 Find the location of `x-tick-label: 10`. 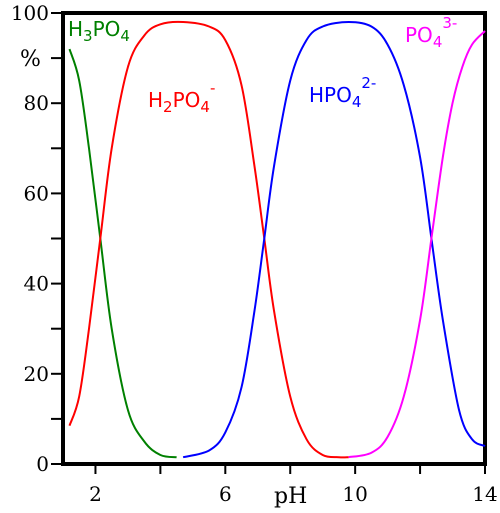

x-tick-label: 10 is located at coordinates (354, 494).